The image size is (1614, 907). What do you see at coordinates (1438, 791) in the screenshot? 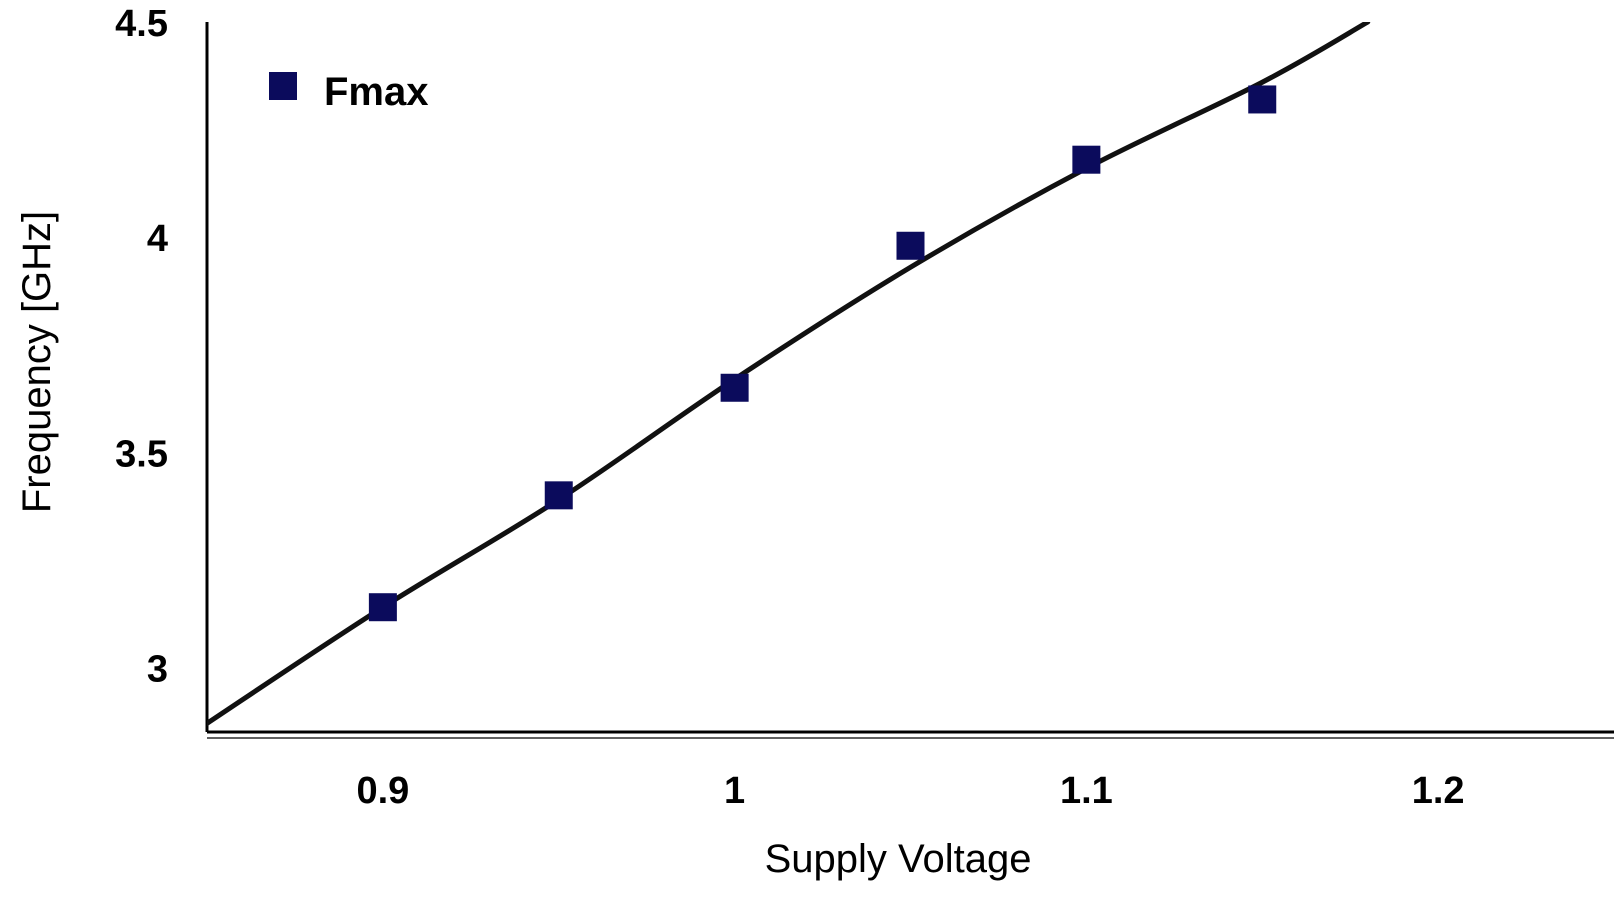
I see `x-tick-label: 1.2` at bounding box center [1438, 791].